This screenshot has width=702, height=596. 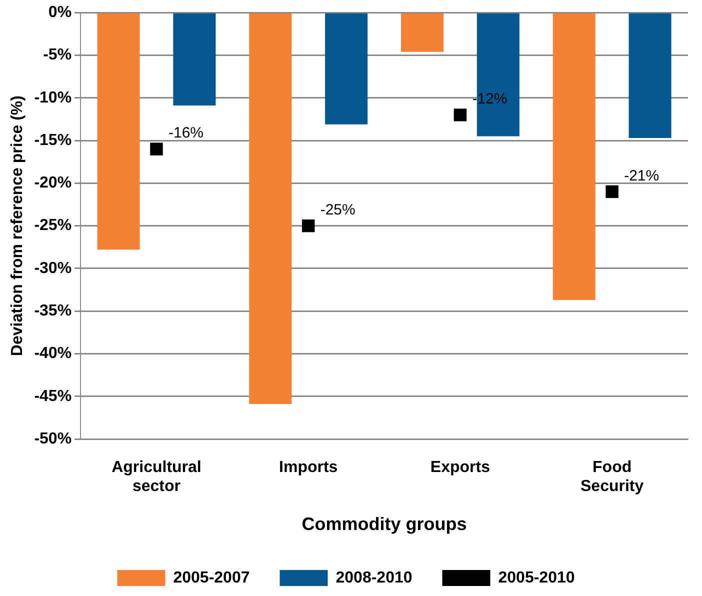 I want to click on x-tick-label: Agricultural sector, so click(x=157, y=477).